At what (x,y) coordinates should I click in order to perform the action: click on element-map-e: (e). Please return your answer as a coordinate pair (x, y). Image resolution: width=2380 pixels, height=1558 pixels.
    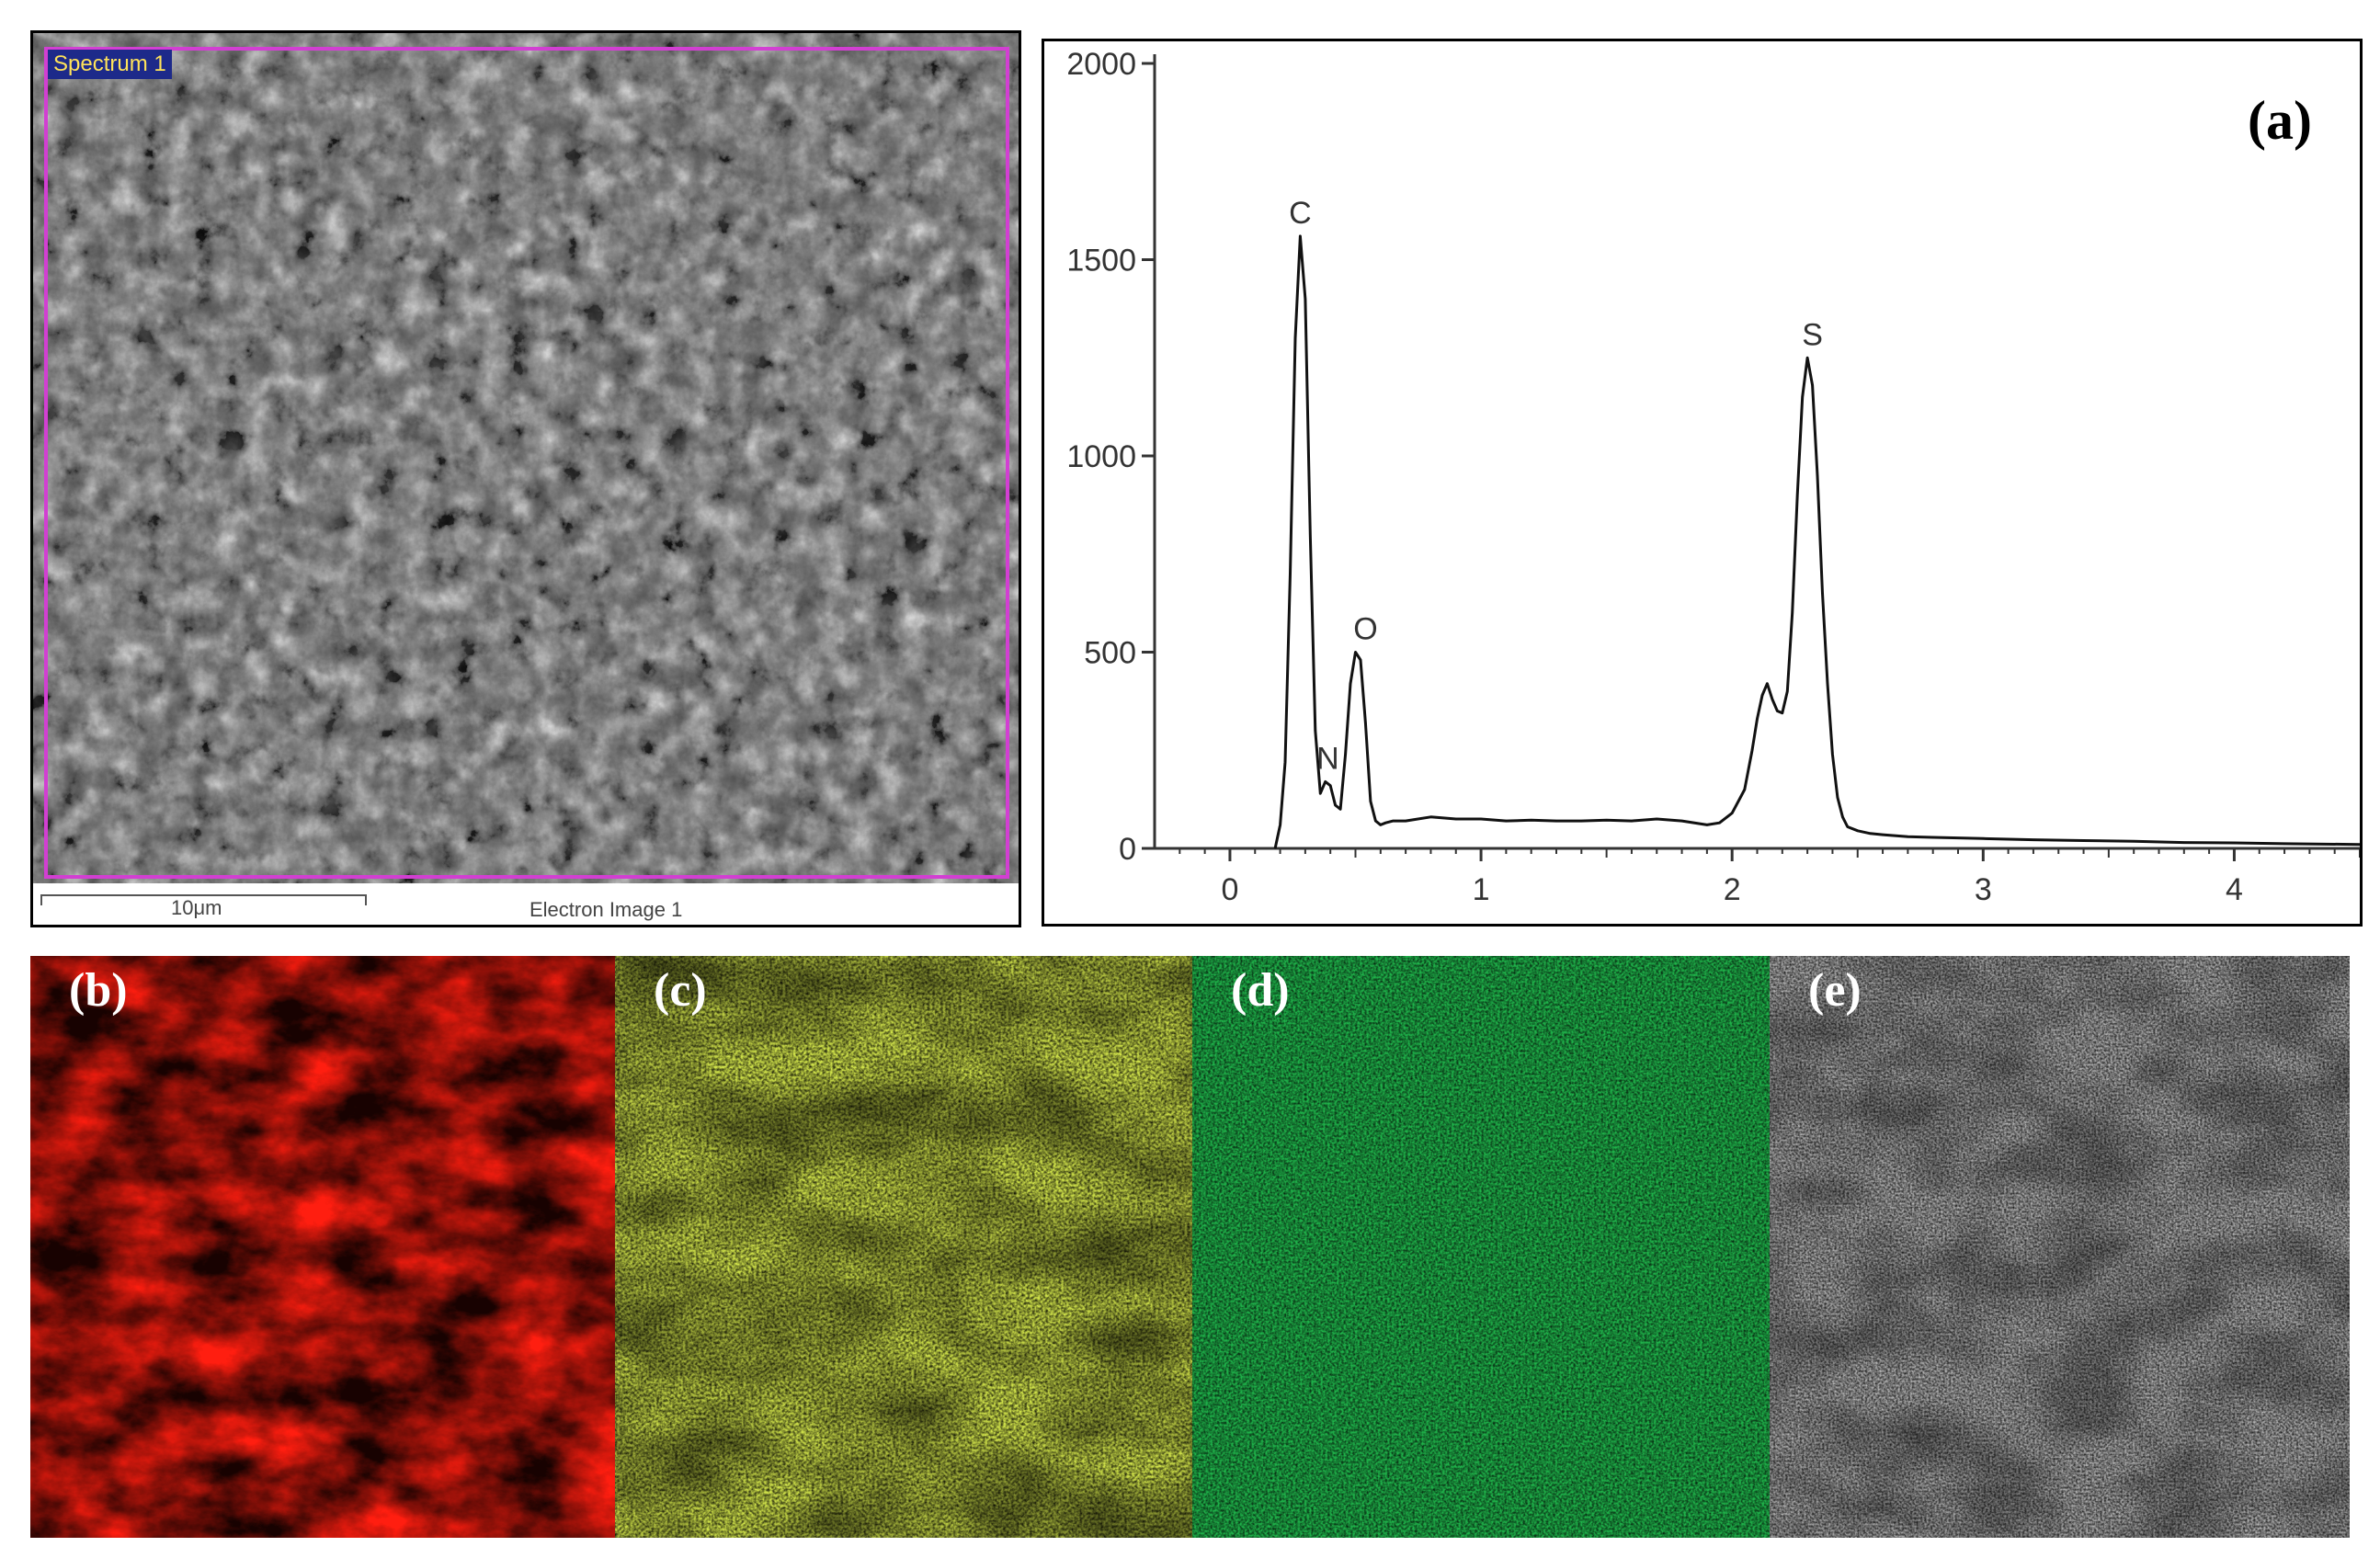
    Looking at the image, I should click on (2060, 1247).